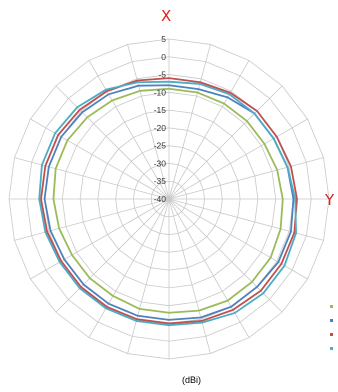 This screenshot has width=338, height=392. What do you see at coordinates (160, 128) in the screenshot?
I see `radial-tick-label: -20` at bounding box center [160, 128].